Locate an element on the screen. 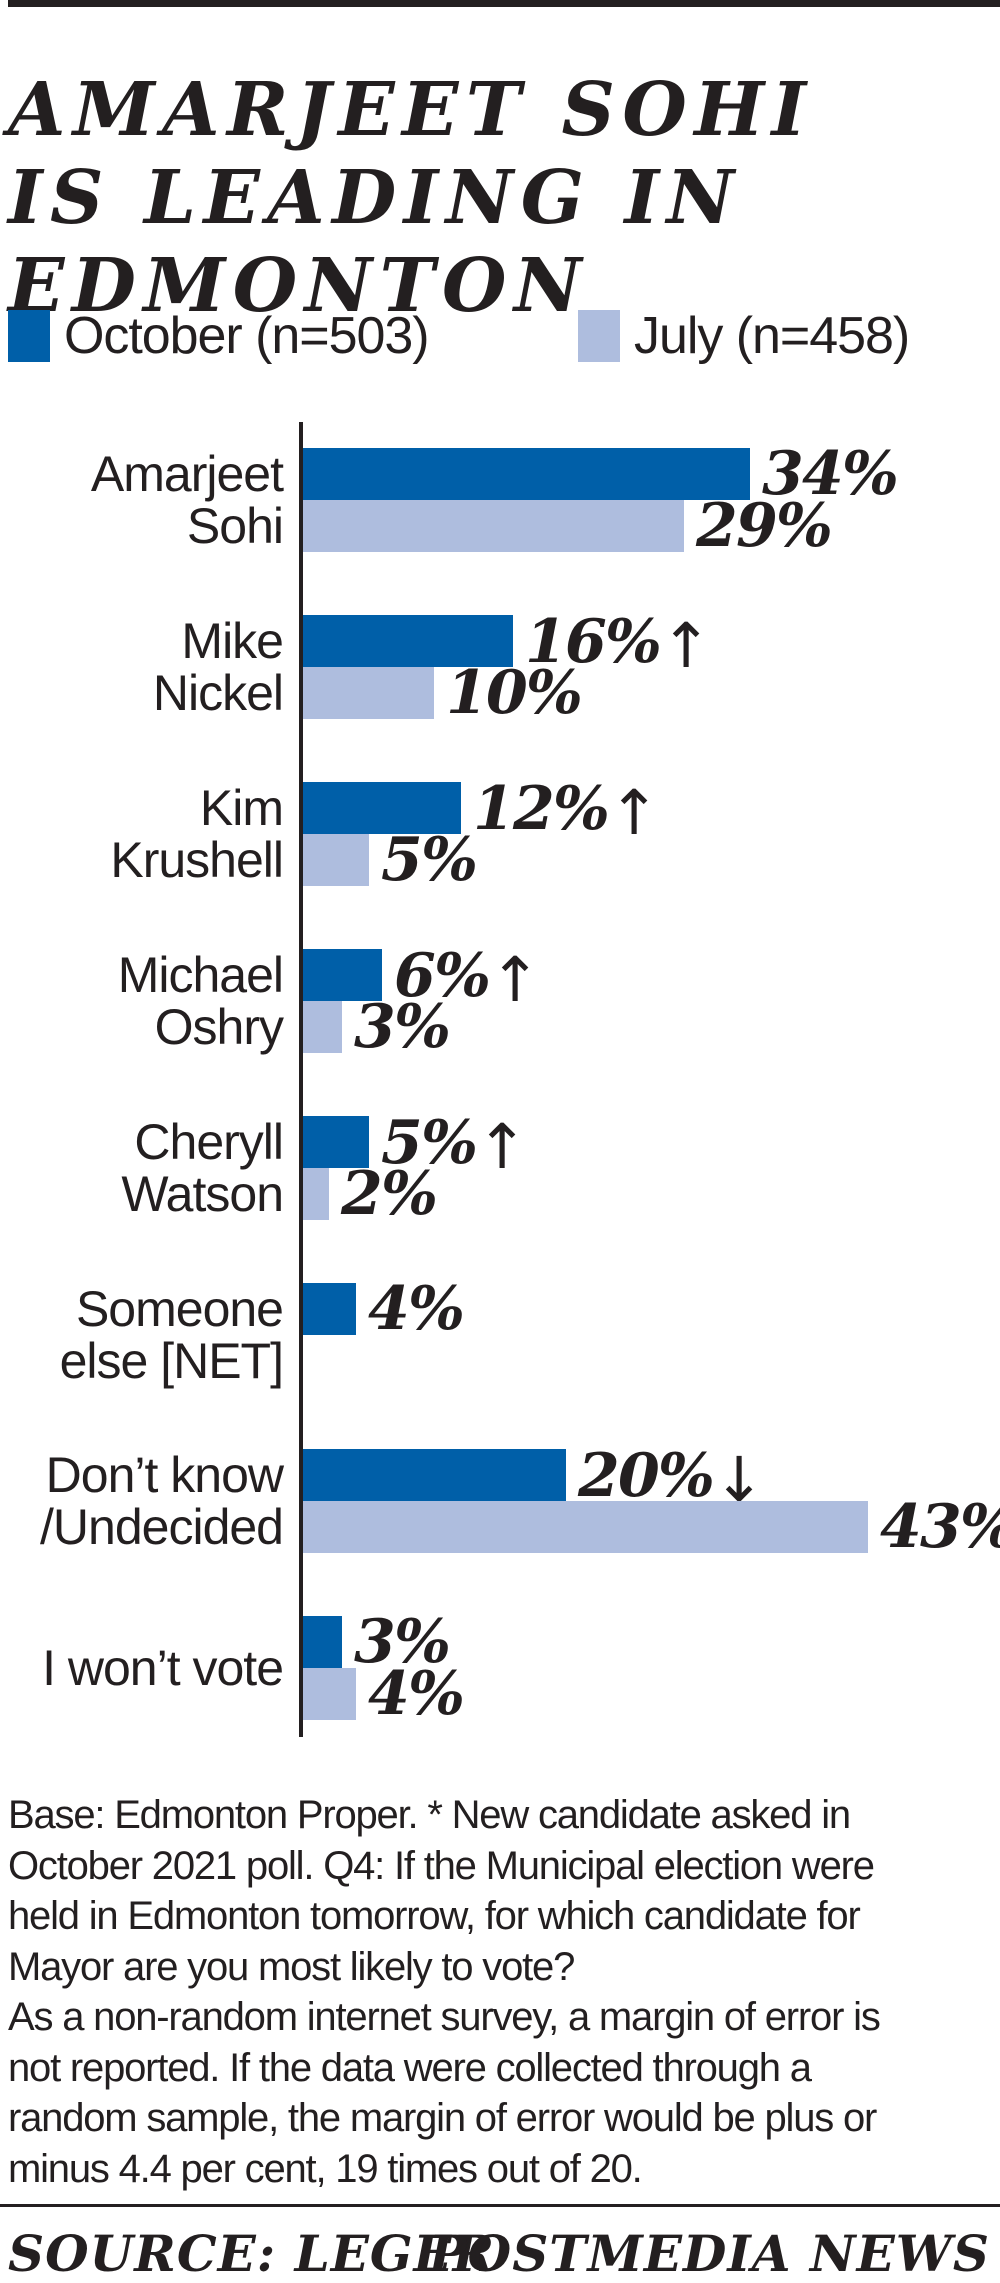  july-legend-swatch is located at coordinates (599, 336).